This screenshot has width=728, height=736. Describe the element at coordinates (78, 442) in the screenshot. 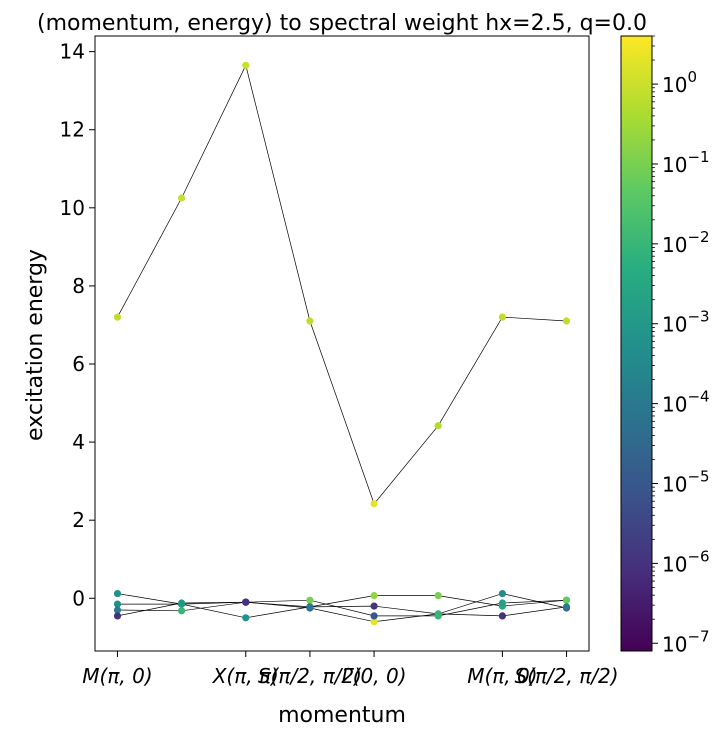

I see `y-tick-label: 4` at that location.